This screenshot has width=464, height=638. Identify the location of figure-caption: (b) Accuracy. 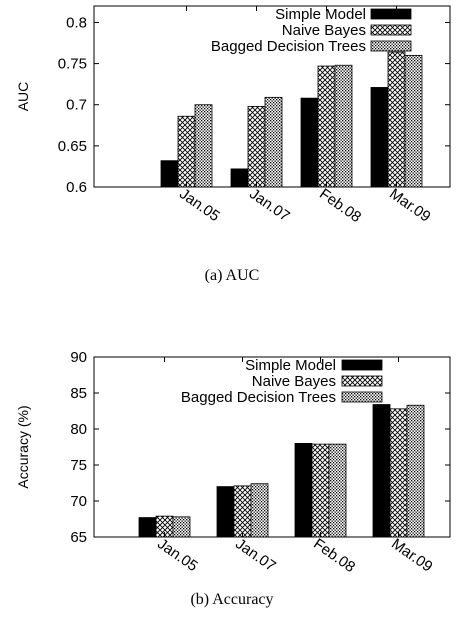
(231, 599).